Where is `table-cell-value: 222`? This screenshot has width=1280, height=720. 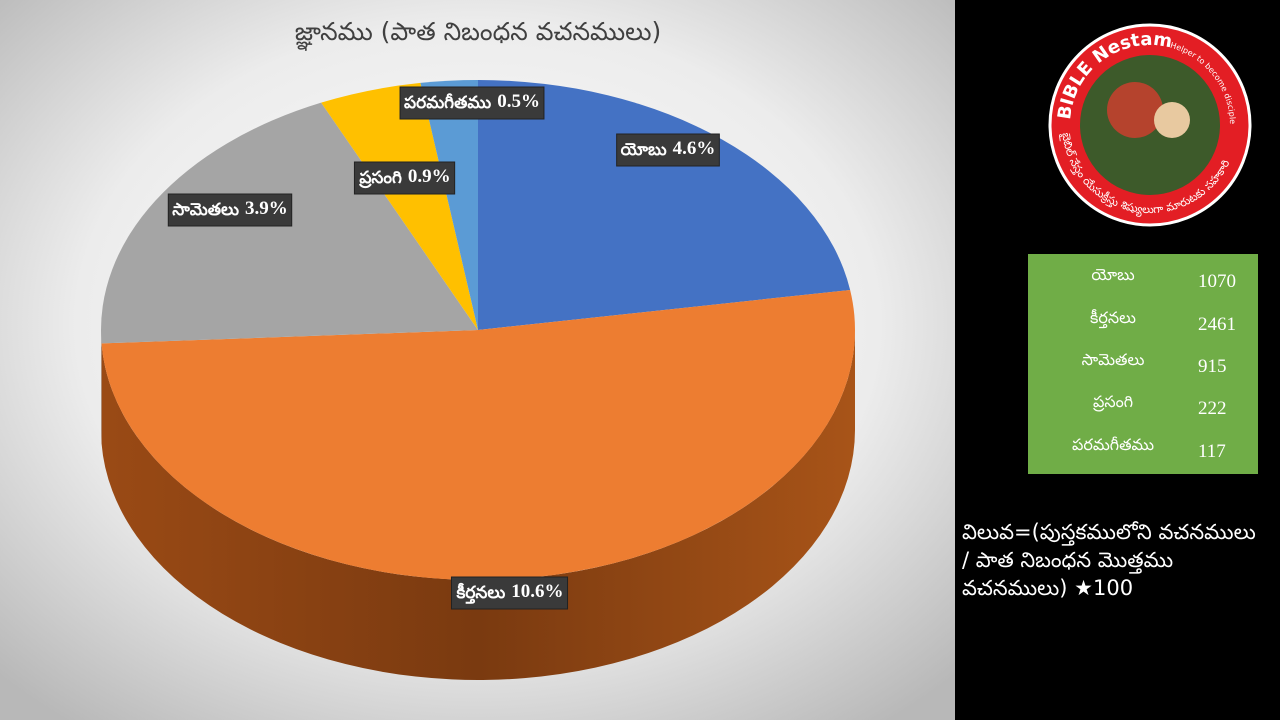 table-cell-value: 222 is located at coordinates (1212, 409).